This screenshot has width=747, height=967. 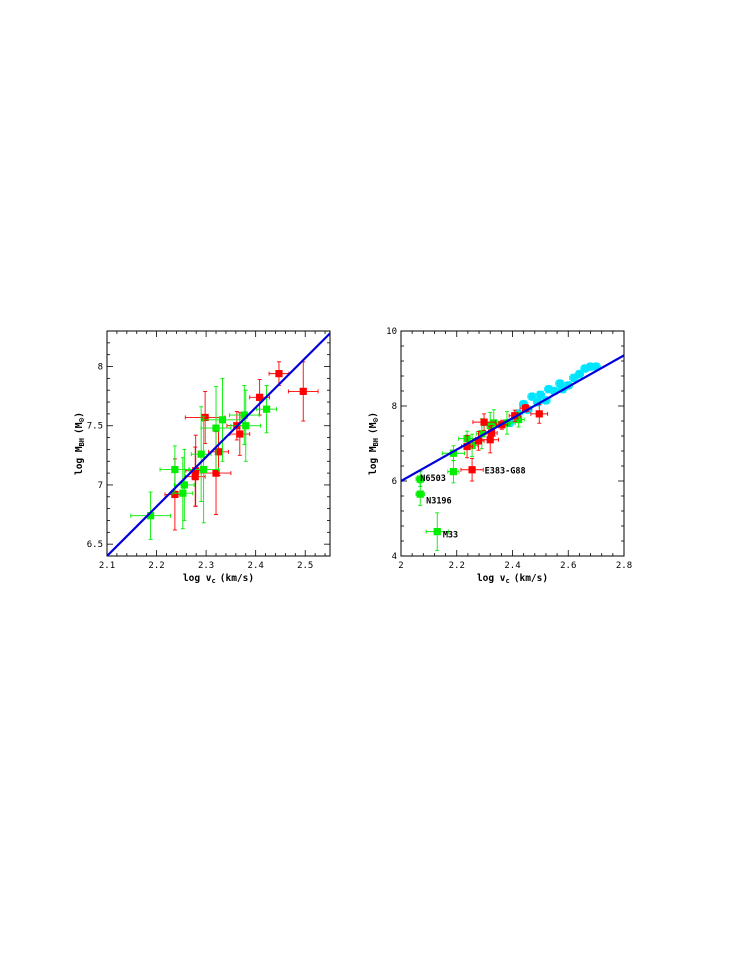 What do you see at coordinates (305, 566) in the screenshot?
I see `x-tick-label: 2.5` at bounding box center [305, 566].